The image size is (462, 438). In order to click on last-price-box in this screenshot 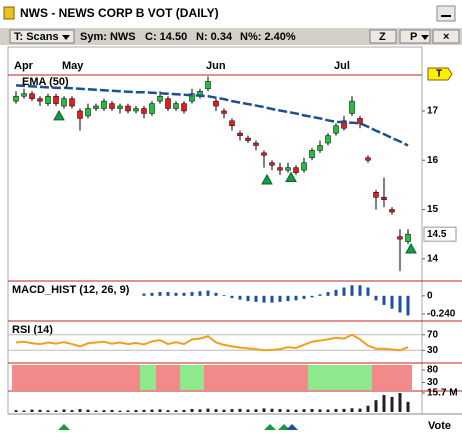, I will do `click(440, 234)`.